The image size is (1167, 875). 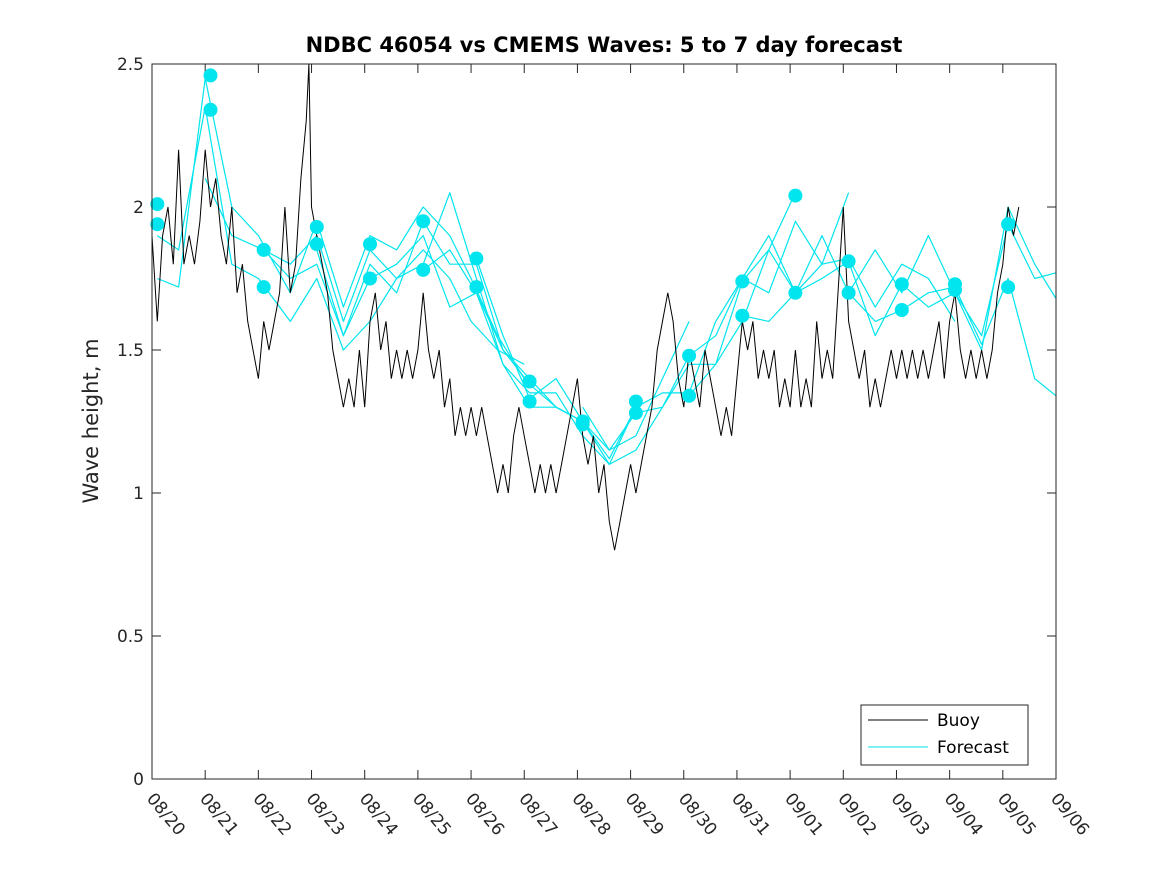 I want to click on y-tick-label: 0, so click(x=138, y=780).